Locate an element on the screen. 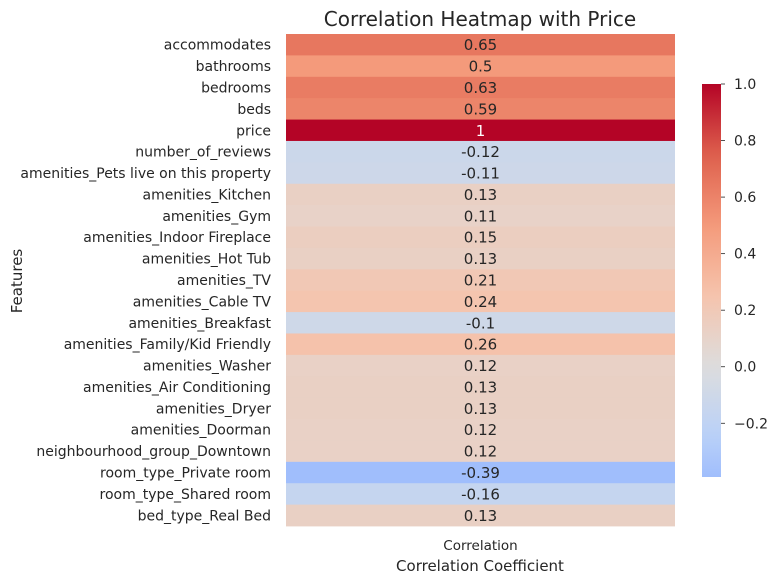 The width and height of the screenshot is (773, 584). cell-value-label: 0.65 is located at coordinates (480, 45).